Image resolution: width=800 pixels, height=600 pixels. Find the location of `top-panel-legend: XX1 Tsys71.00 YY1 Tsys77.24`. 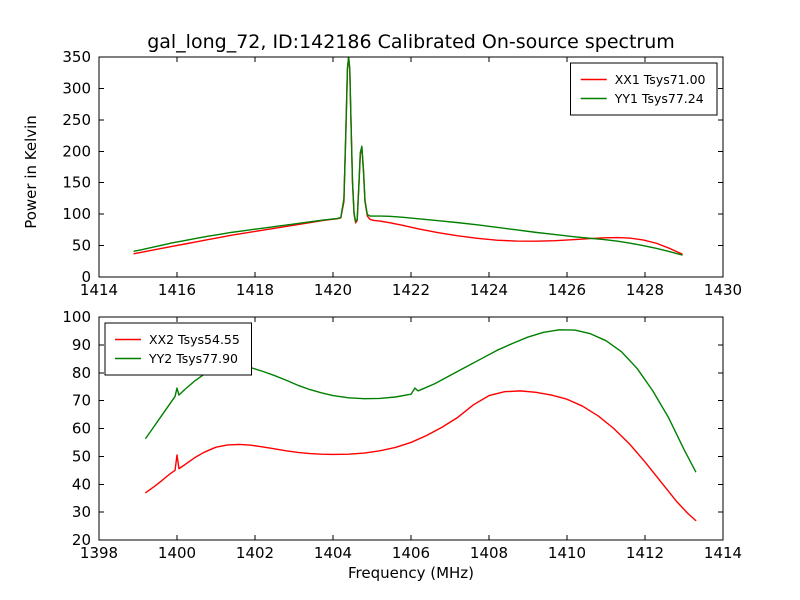

top-panel-legend: XX1 Tsys71.00 YY1 Tsys77.24 is located at coordinates (644, 89).